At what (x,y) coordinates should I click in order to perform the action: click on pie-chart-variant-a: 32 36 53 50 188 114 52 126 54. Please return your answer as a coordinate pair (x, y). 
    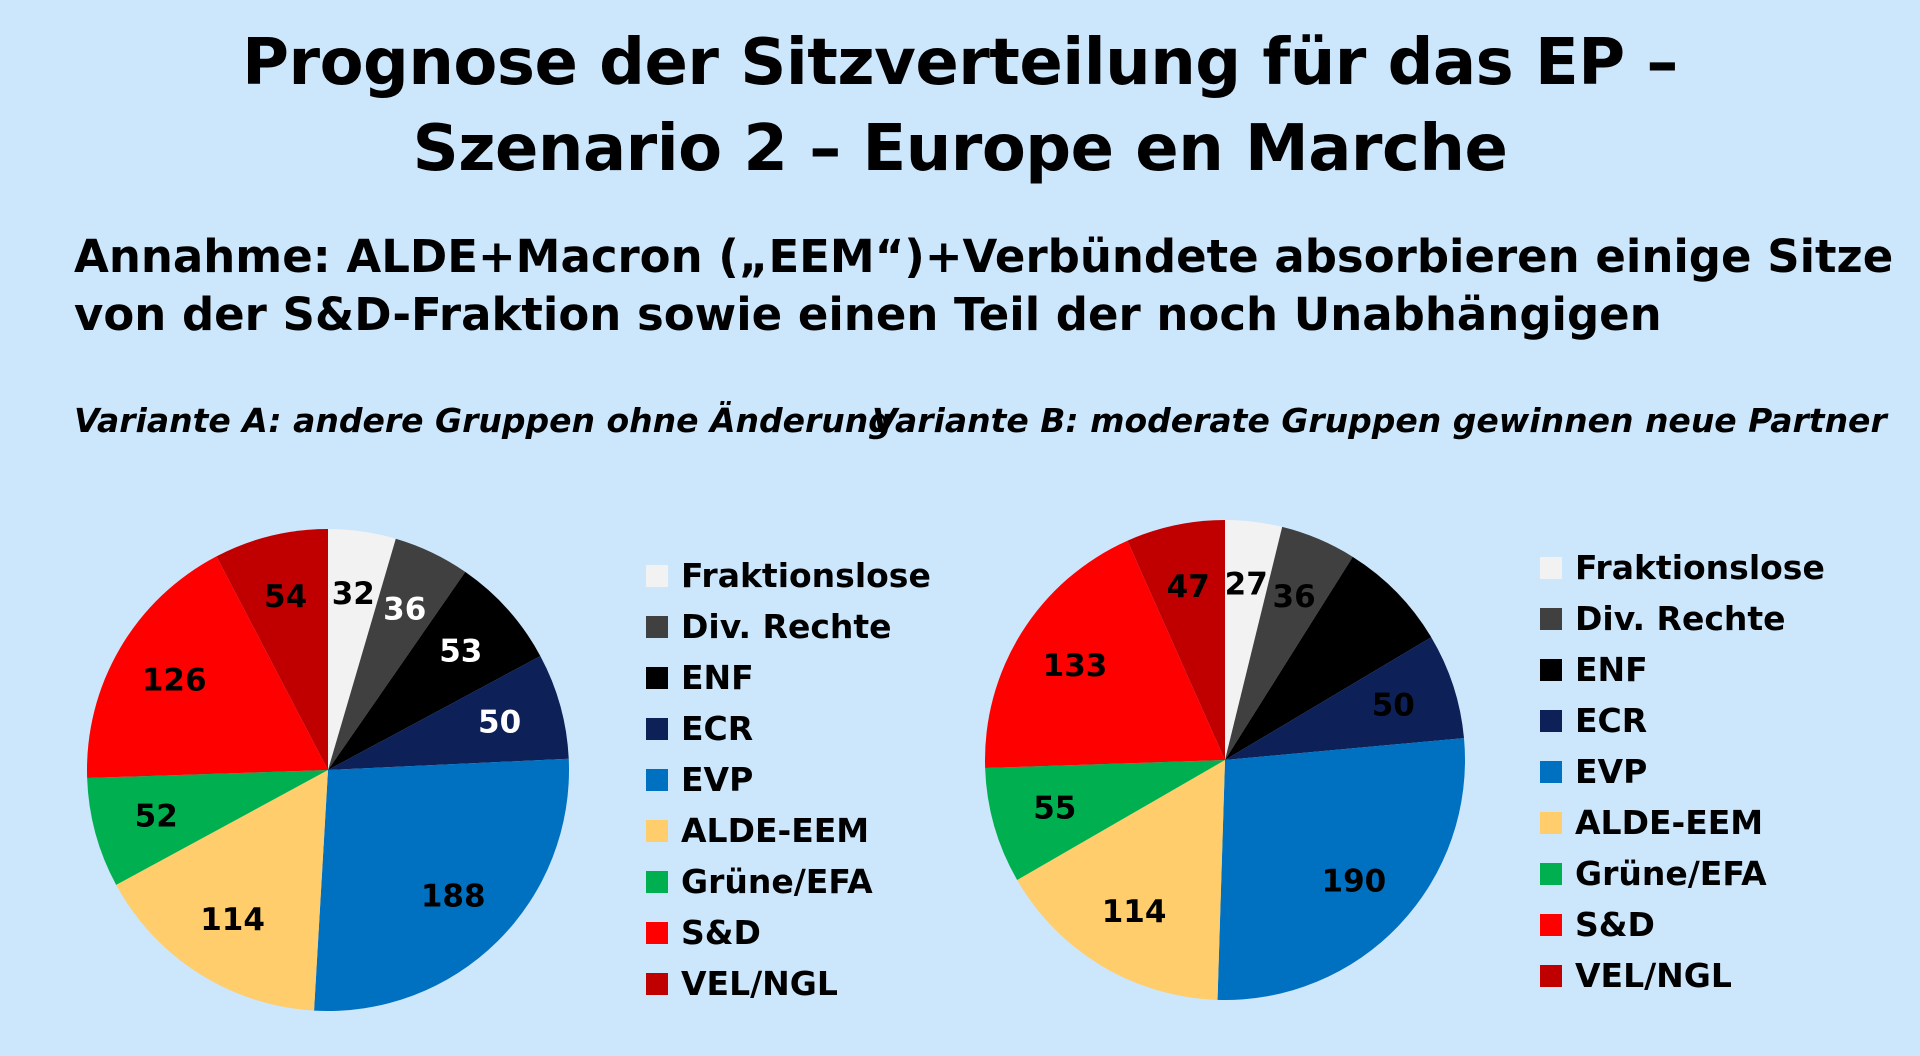
    Looking at the image, I should click on (328, 770).